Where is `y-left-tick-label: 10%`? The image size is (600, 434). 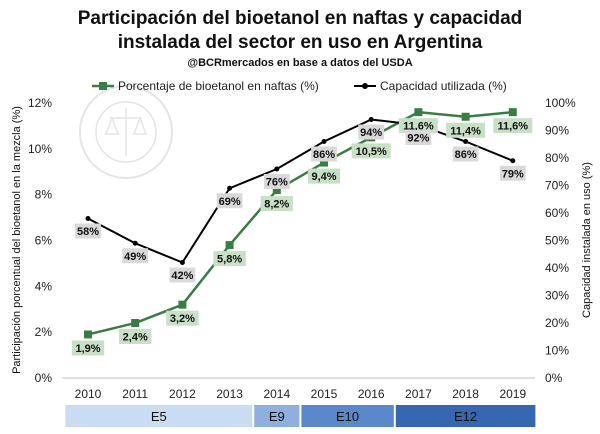 y-left-tick-label: 10% is located at coordinates (40, 149).